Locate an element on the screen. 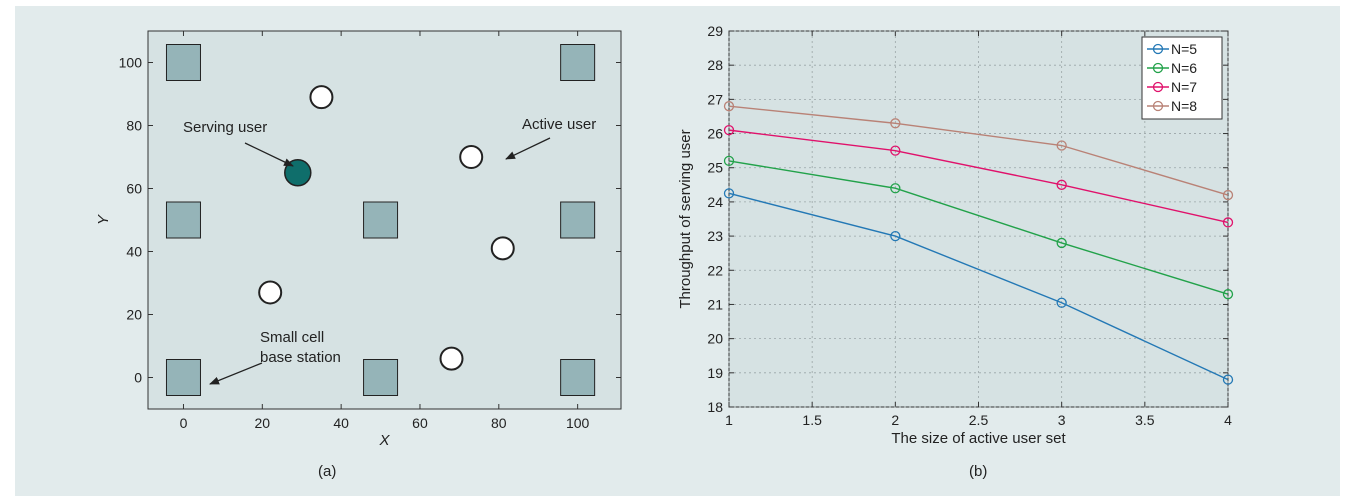 Image resolution: width=1355 pixels, height=504 pixels. x-tick-label-b: 2 is located at coordinates (895, 420).